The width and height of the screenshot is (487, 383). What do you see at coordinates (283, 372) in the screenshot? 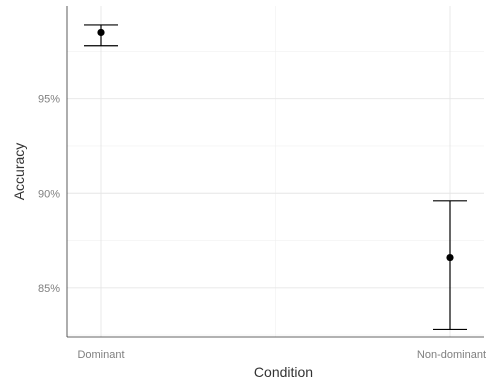
I see `x-axis-title: Condition` at bounding box center [283, 372].